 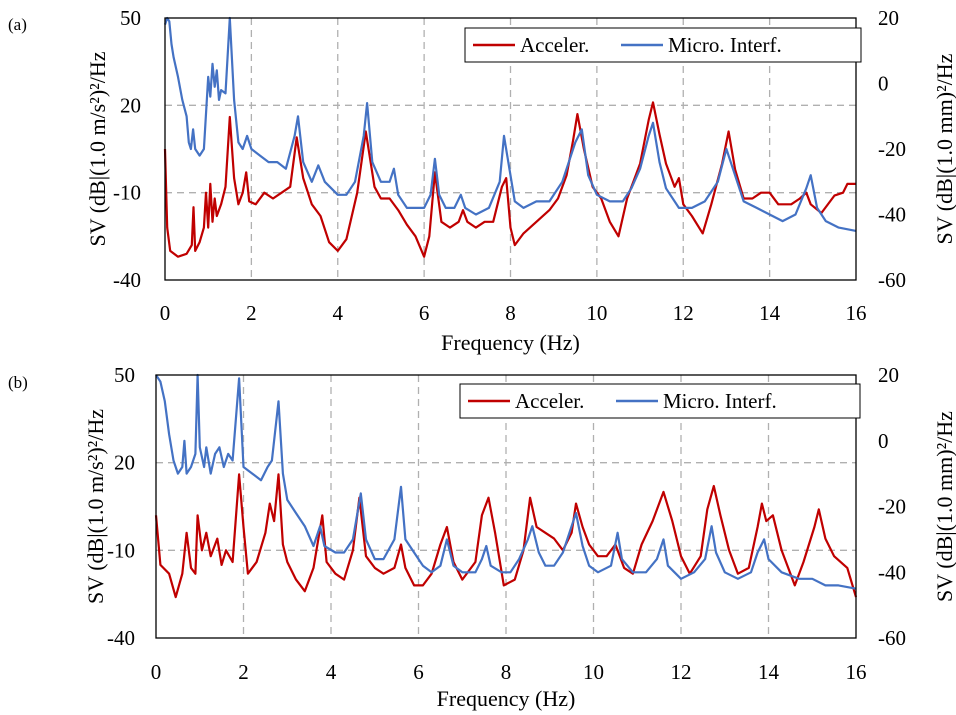 I want to click on panel-label: (a), so click(x=17, y=24).